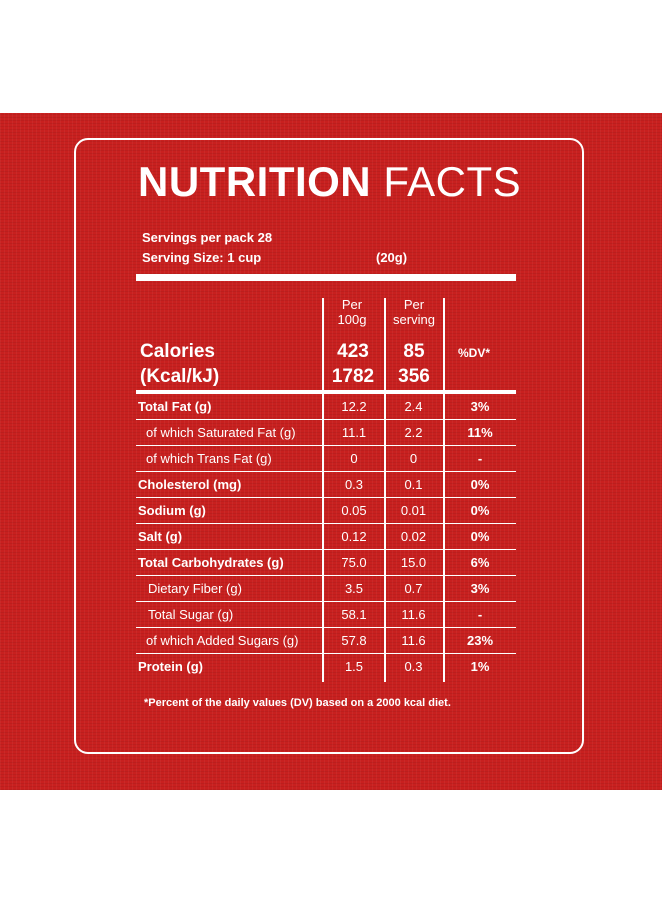 The width and height of the screenshot is (662, 903). I want to click on calories-divider, so click(326, 392).